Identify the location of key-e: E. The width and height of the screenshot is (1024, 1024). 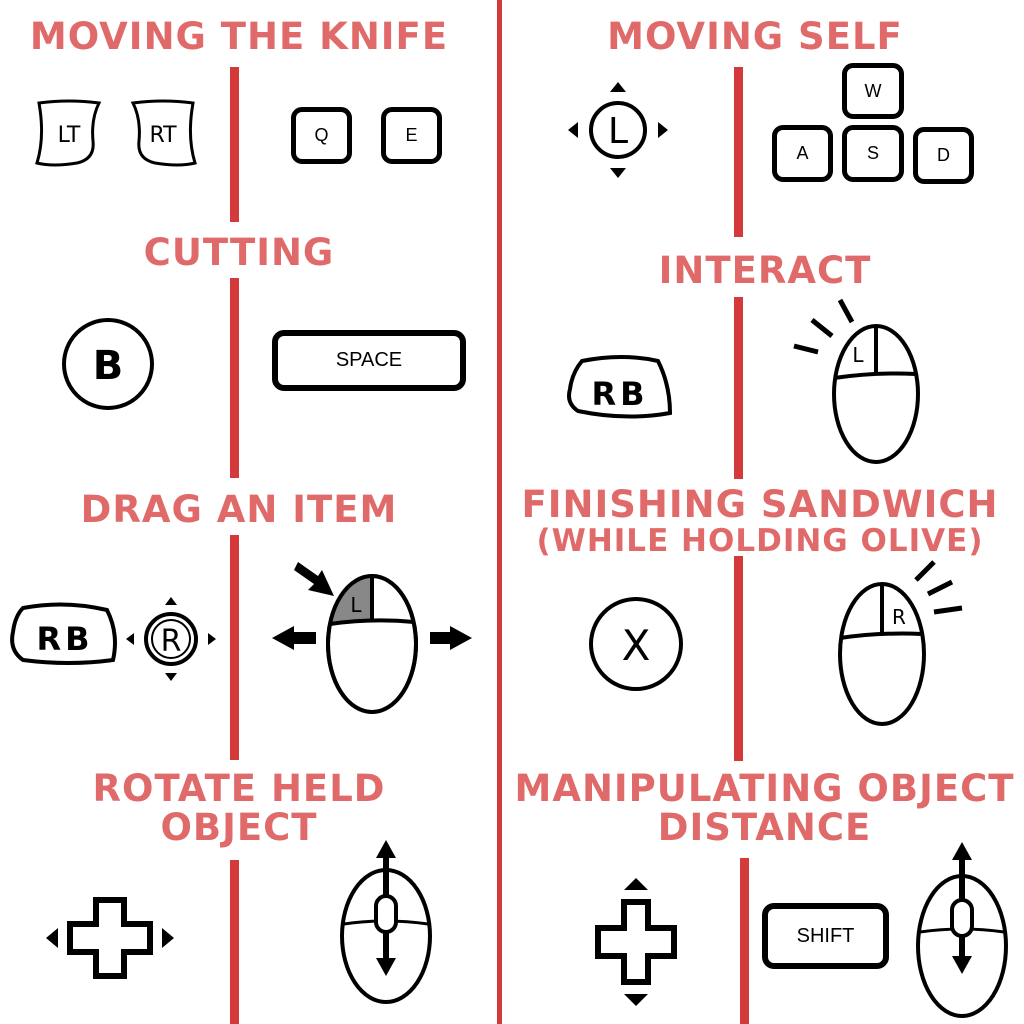
(411, 135).